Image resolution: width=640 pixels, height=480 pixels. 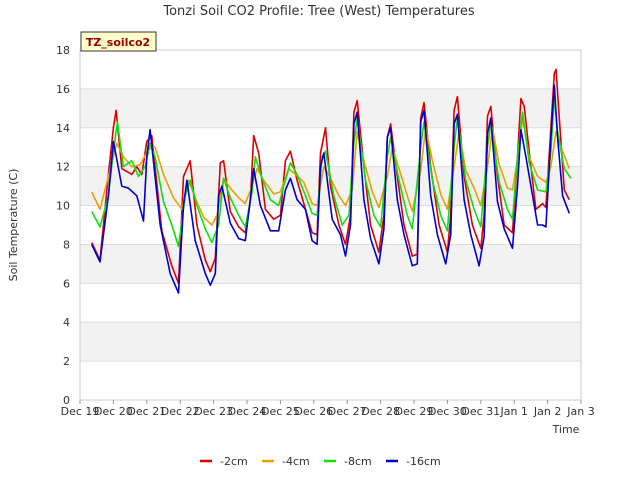 I want to click on y-tick-label: 0, so click(x=66, y=400).